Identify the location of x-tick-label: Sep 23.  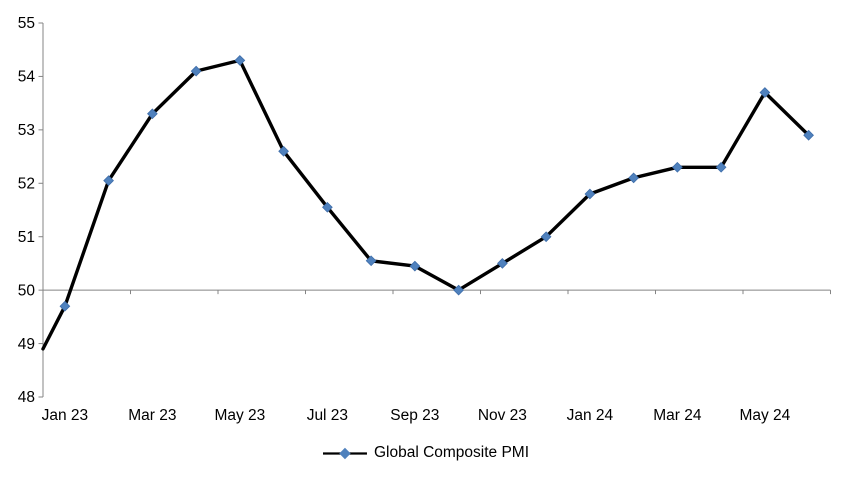
(414, 415).